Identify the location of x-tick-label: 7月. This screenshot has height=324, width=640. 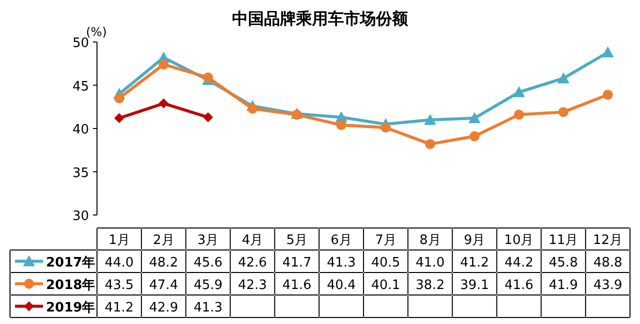
(385, 240).